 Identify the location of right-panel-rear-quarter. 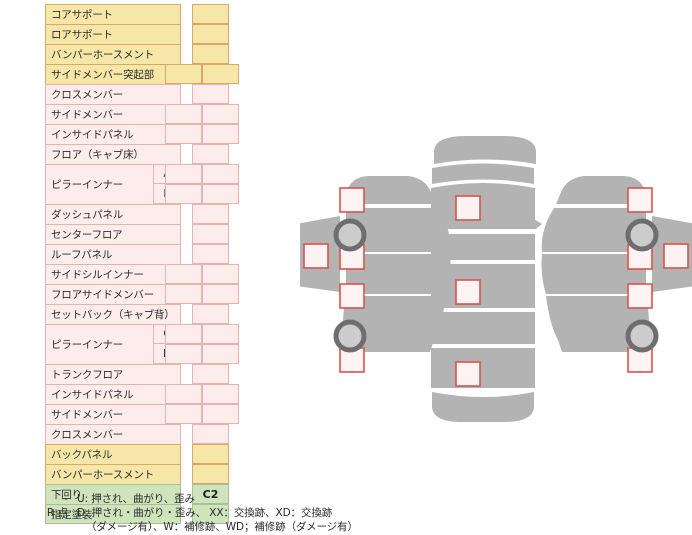
(597, 324).